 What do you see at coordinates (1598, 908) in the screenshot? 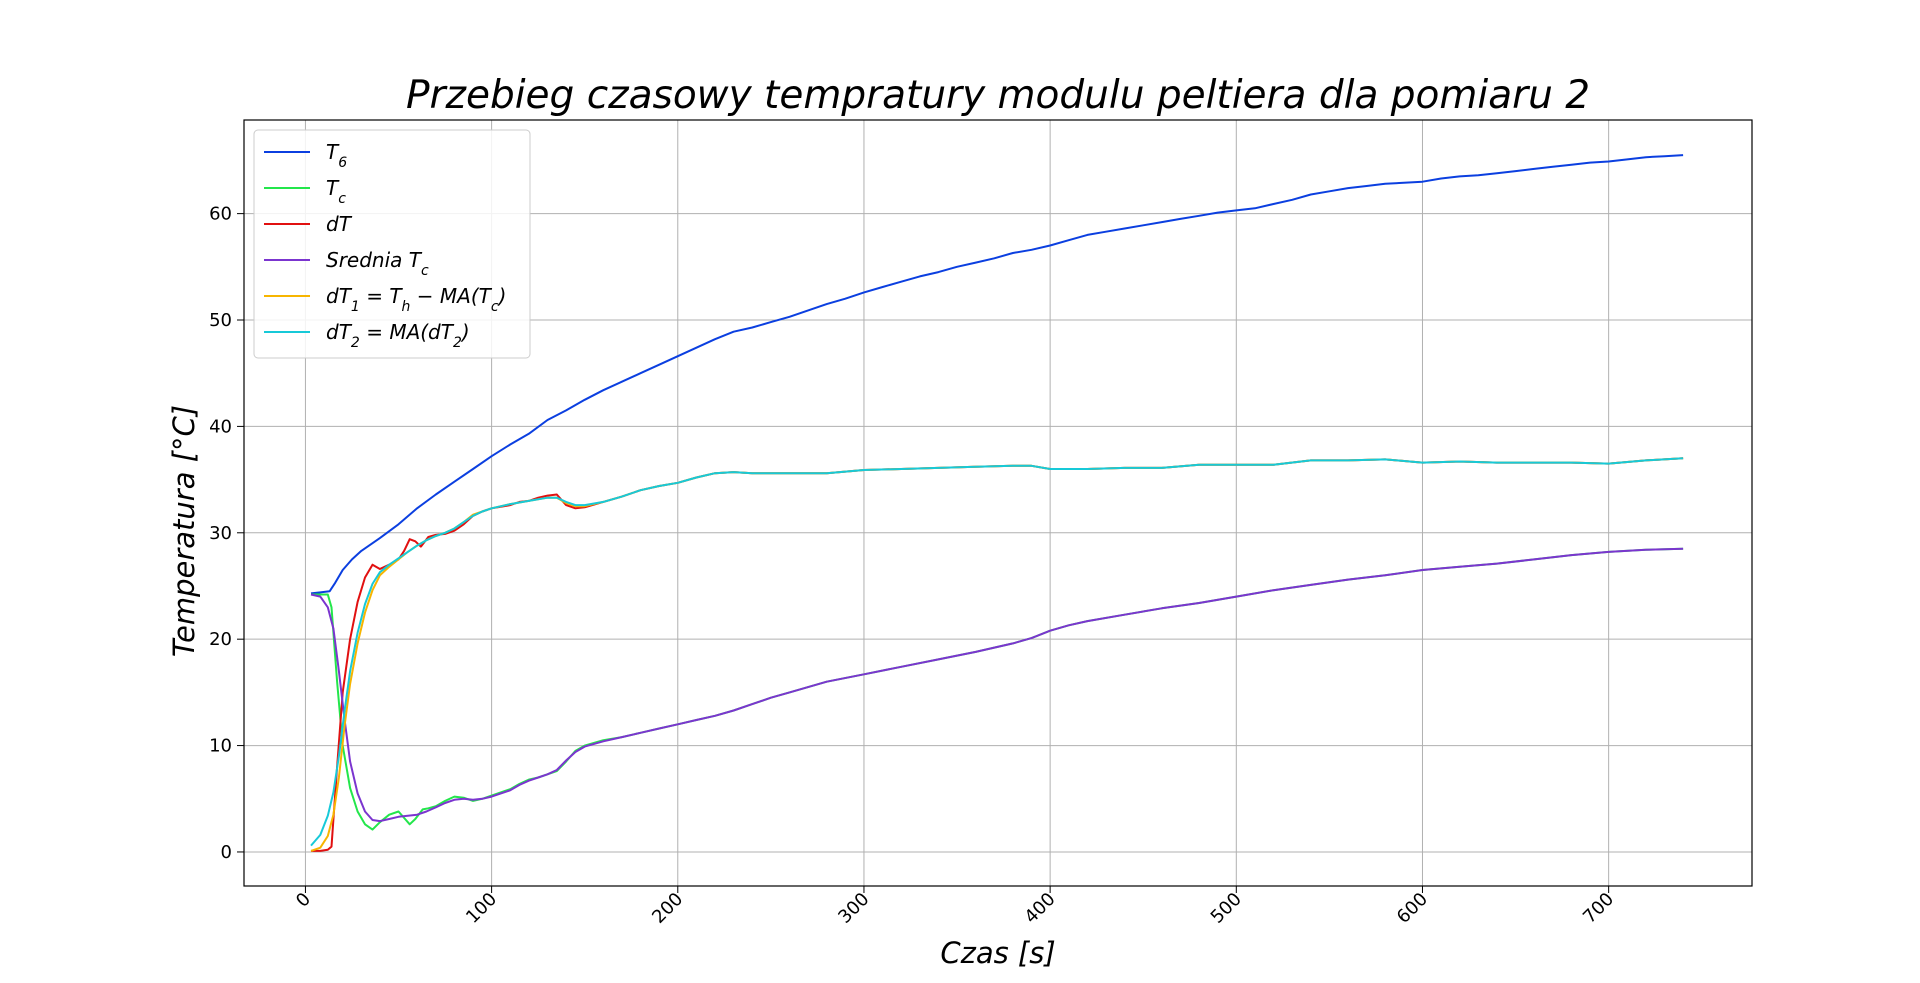
I see `x-tick-label: 700` at bounding box center [1598, 908].